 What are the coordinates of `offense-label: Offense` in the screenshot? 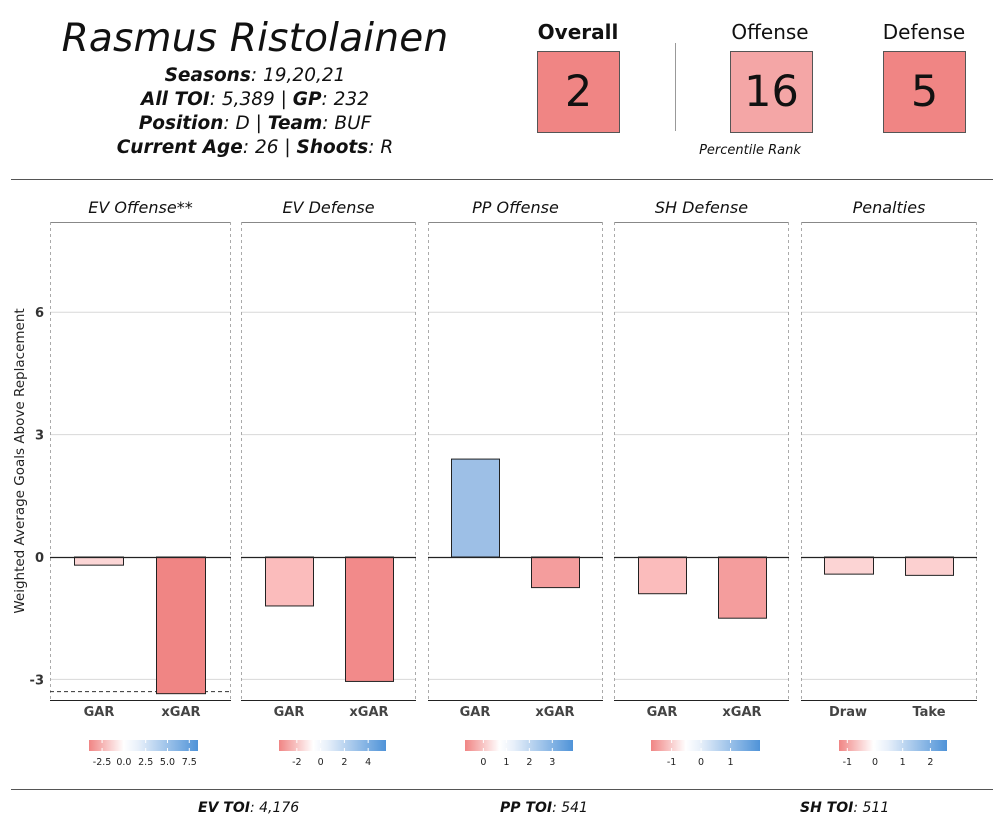 It's located at (770, 32).